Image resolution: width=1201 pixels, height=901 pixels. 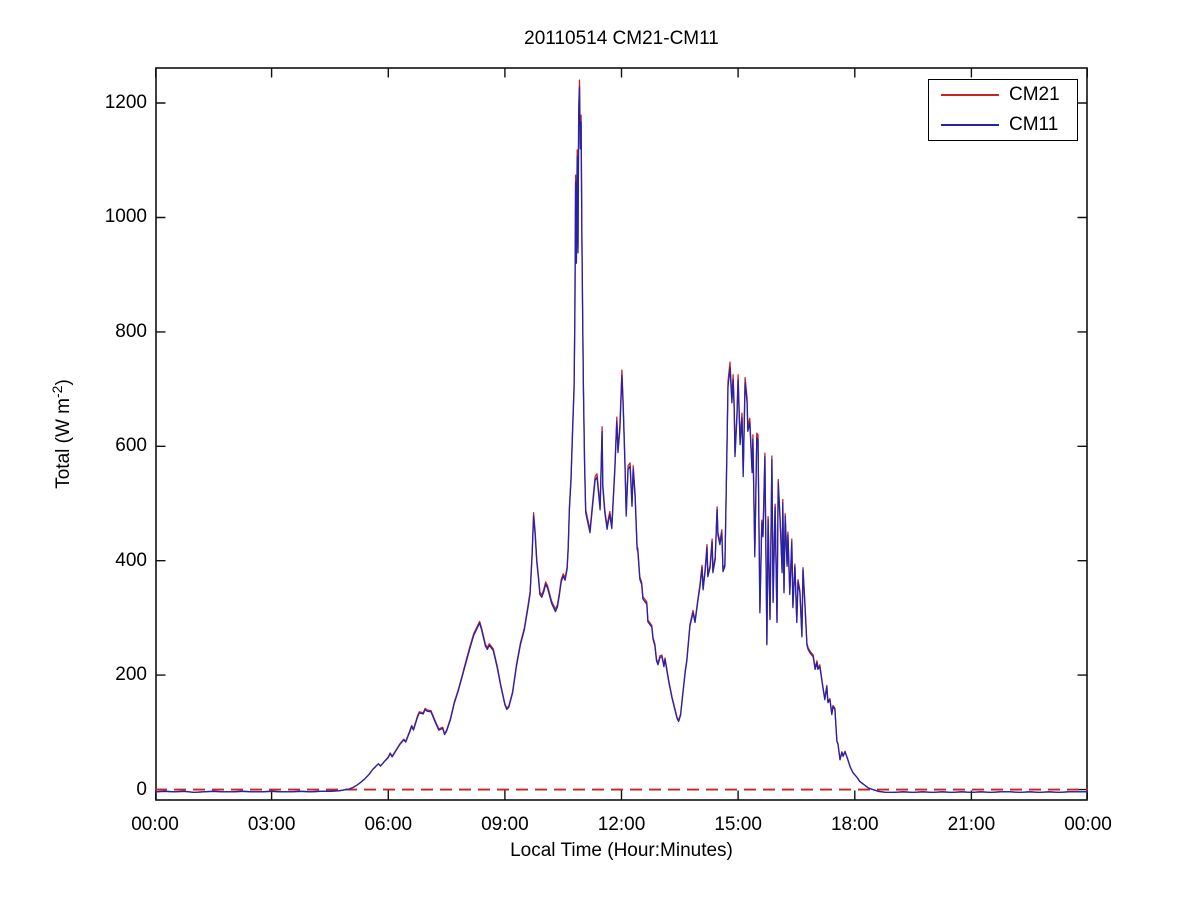 I want to click on y-tick-label: 400, so click(x=131, y=560).